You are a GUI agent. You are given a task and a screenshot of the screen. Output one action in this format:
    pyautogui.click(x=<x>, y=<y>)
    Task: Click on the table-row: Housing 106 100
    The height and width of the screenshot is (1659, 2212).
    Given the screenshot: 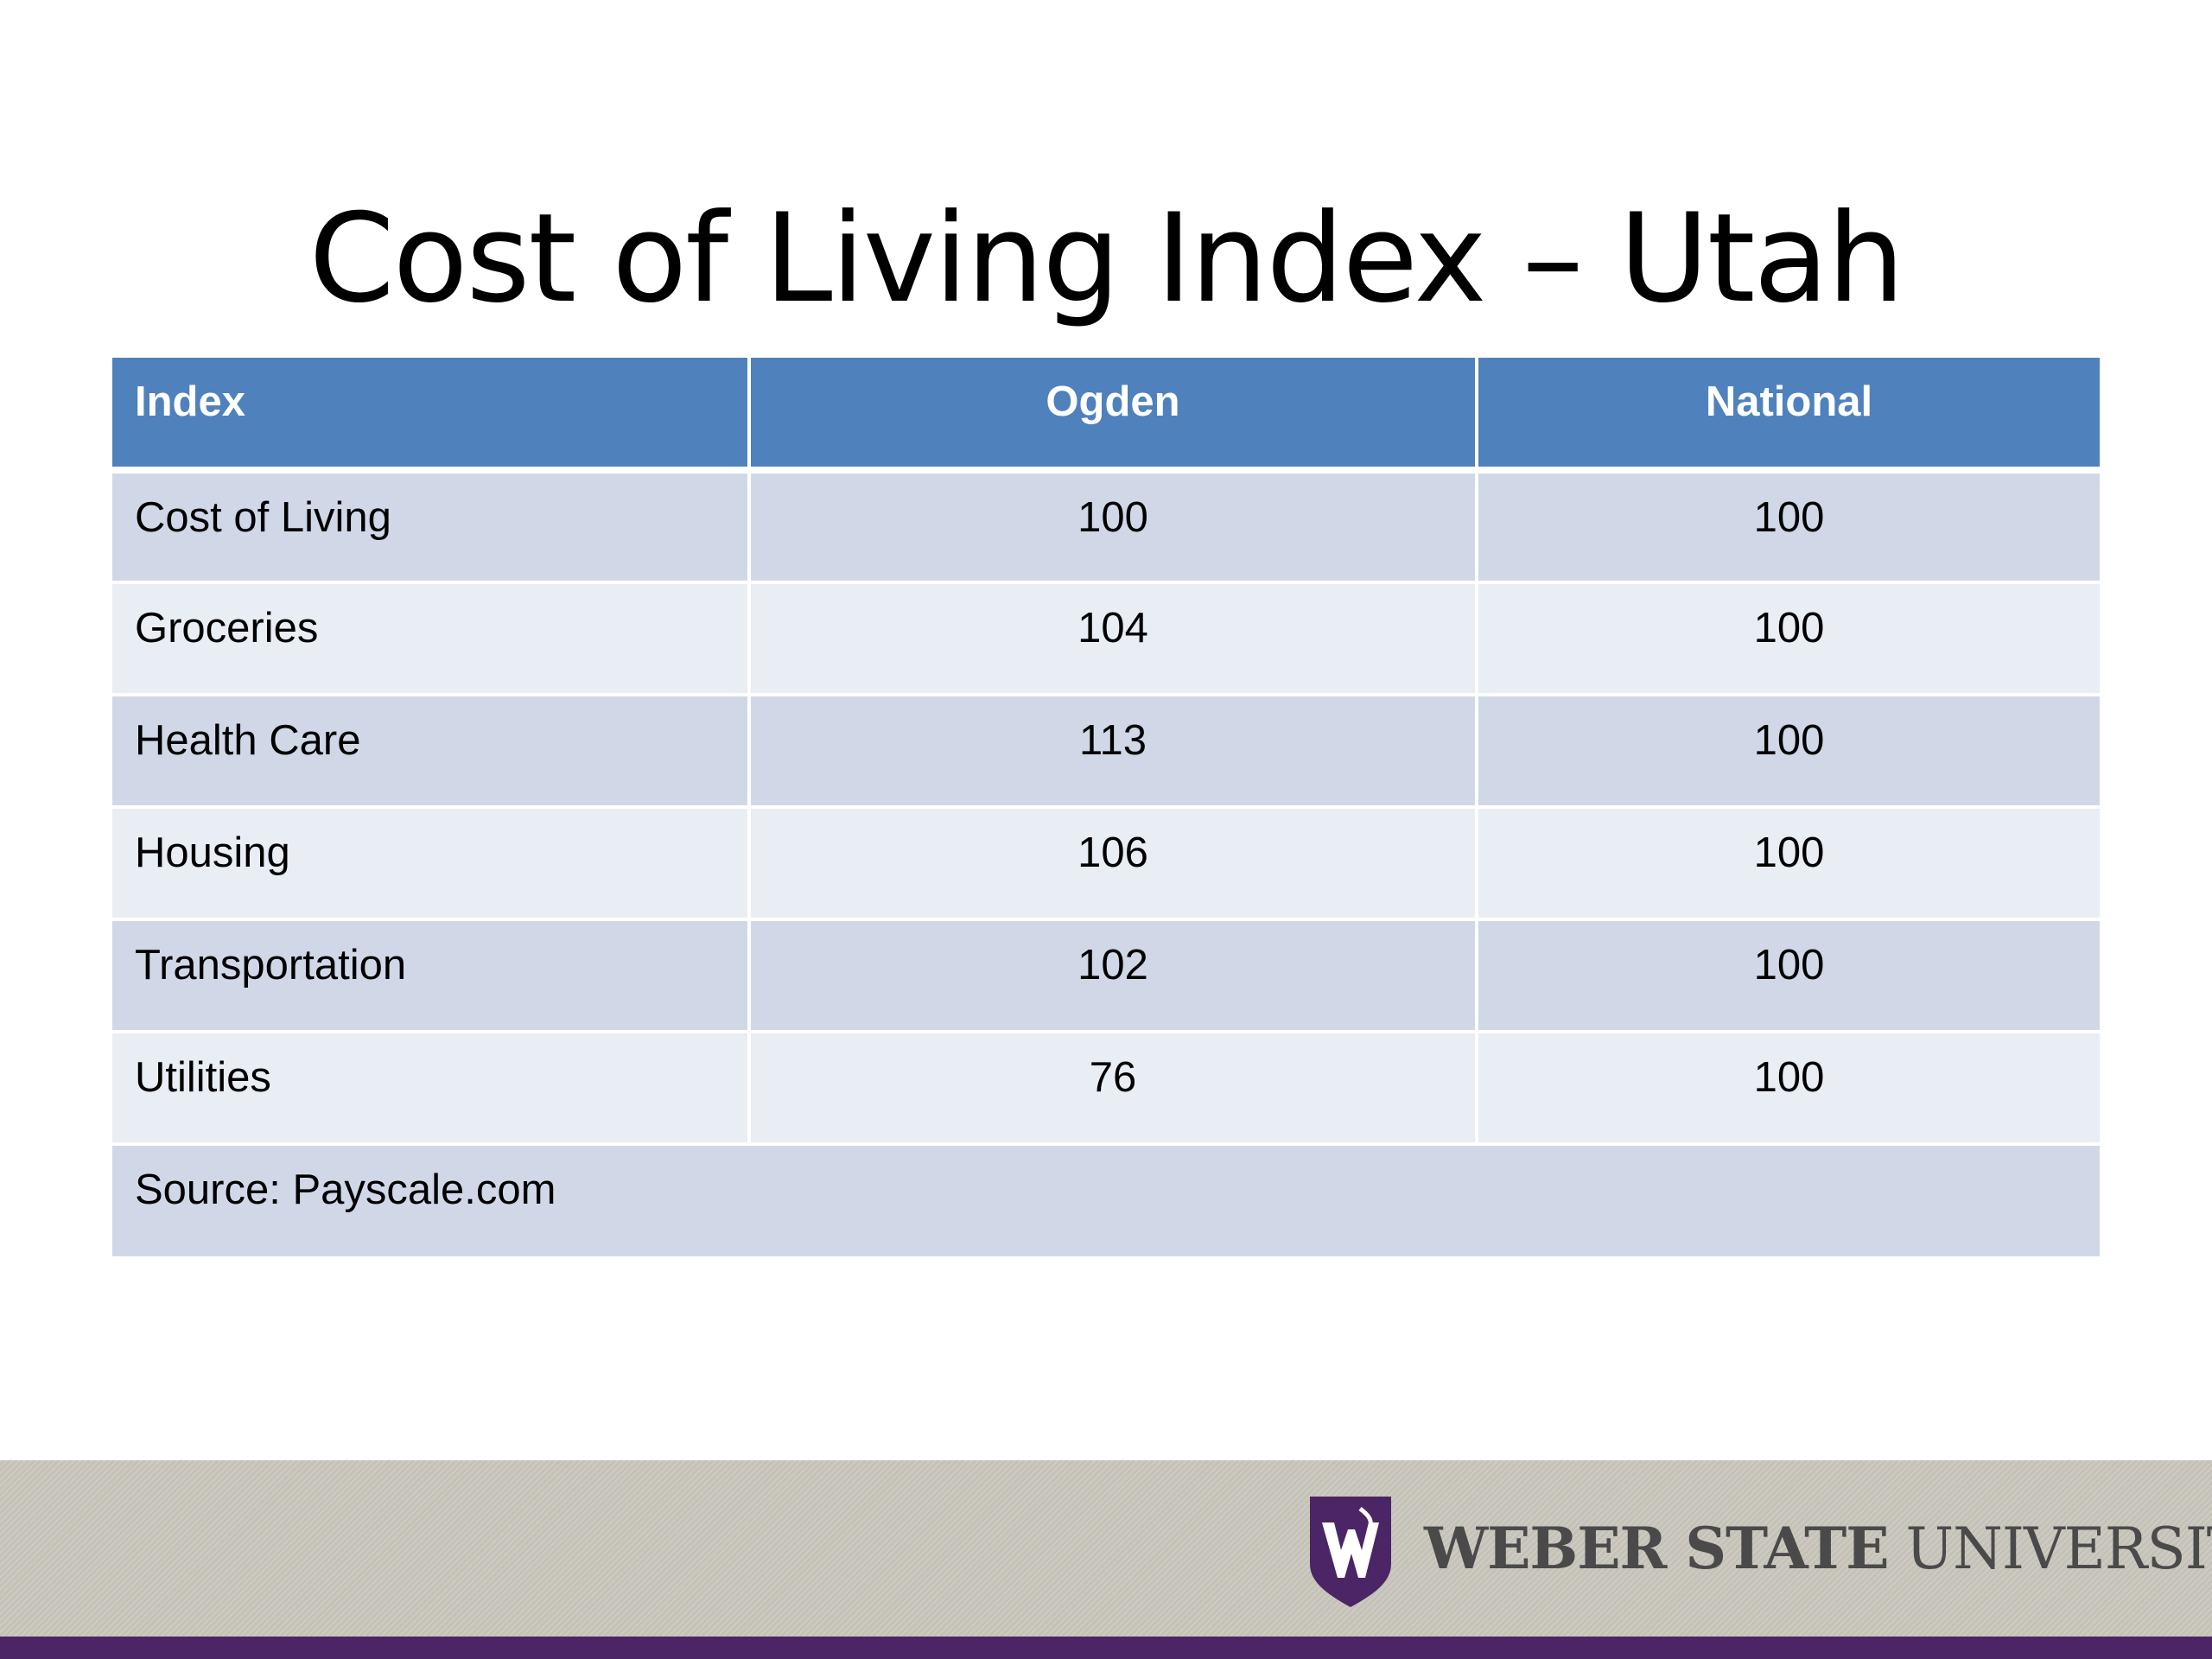 What is the action you would take?
    pyautogui.click(x=1106, y=863)
    